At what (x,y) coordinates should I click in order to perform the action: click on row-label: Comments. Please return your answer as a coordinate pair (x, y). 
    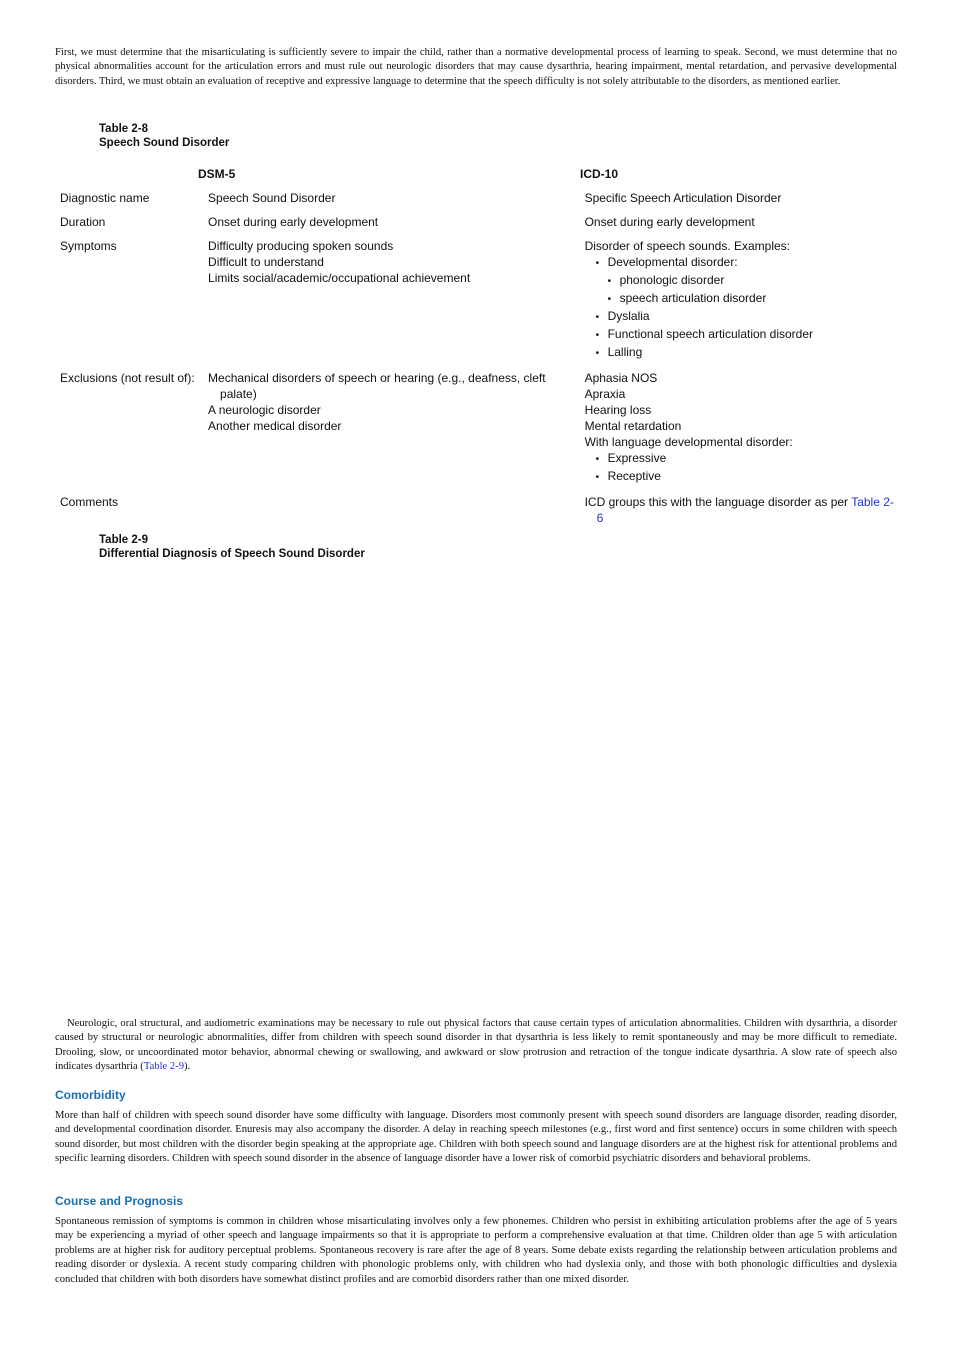
    Looking at the image, I should click on (89, 502).